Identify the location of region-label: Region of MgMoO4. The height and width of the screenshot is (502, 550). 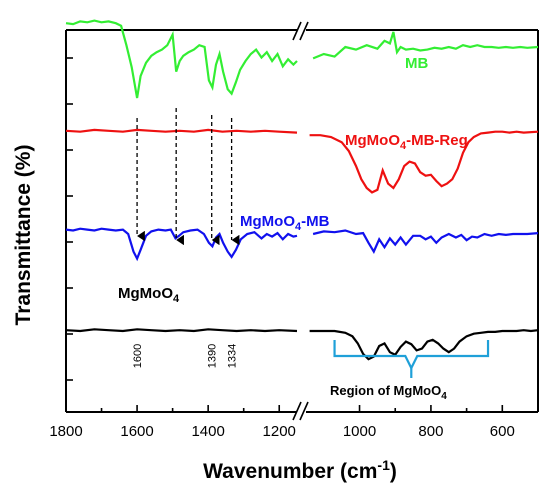
(388, 392).